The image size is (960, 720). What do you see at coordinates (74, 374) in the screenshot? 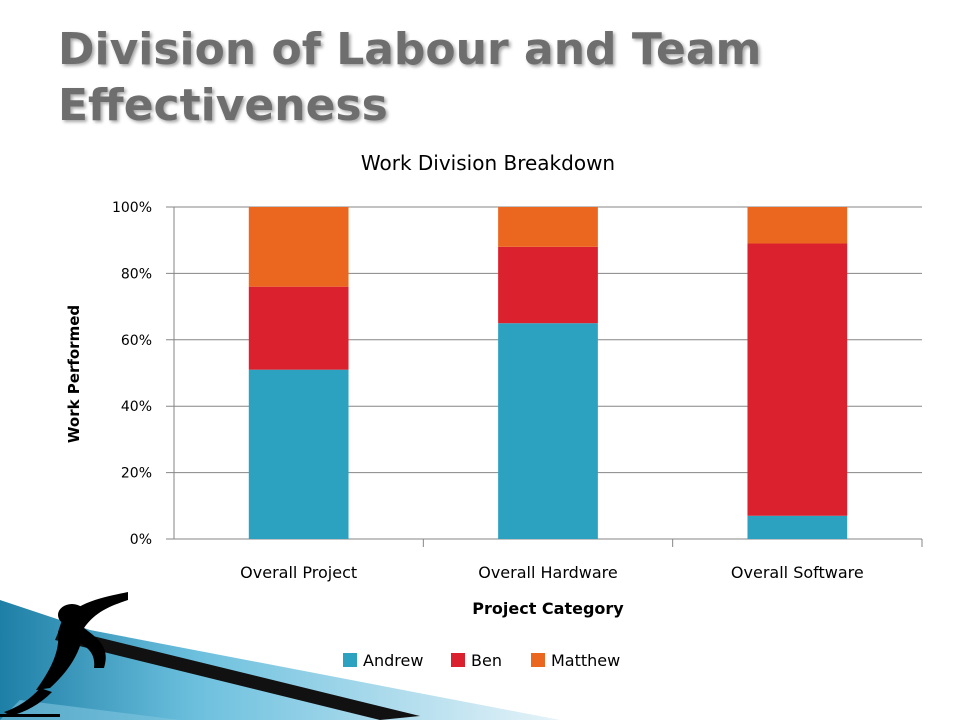
I see `y-axis-label: Work Performed` at bounding box center [74, 374].